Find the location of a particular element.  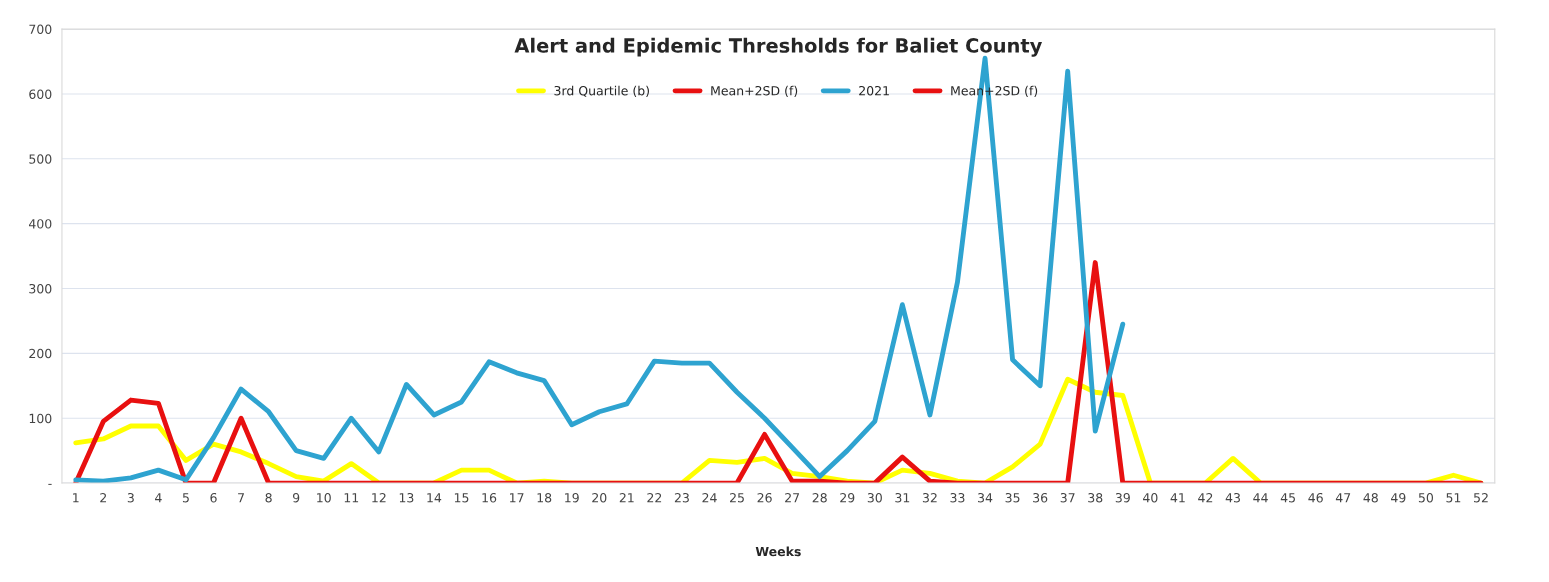

x-tick-label: 7 is located at coordinates (241, 498).